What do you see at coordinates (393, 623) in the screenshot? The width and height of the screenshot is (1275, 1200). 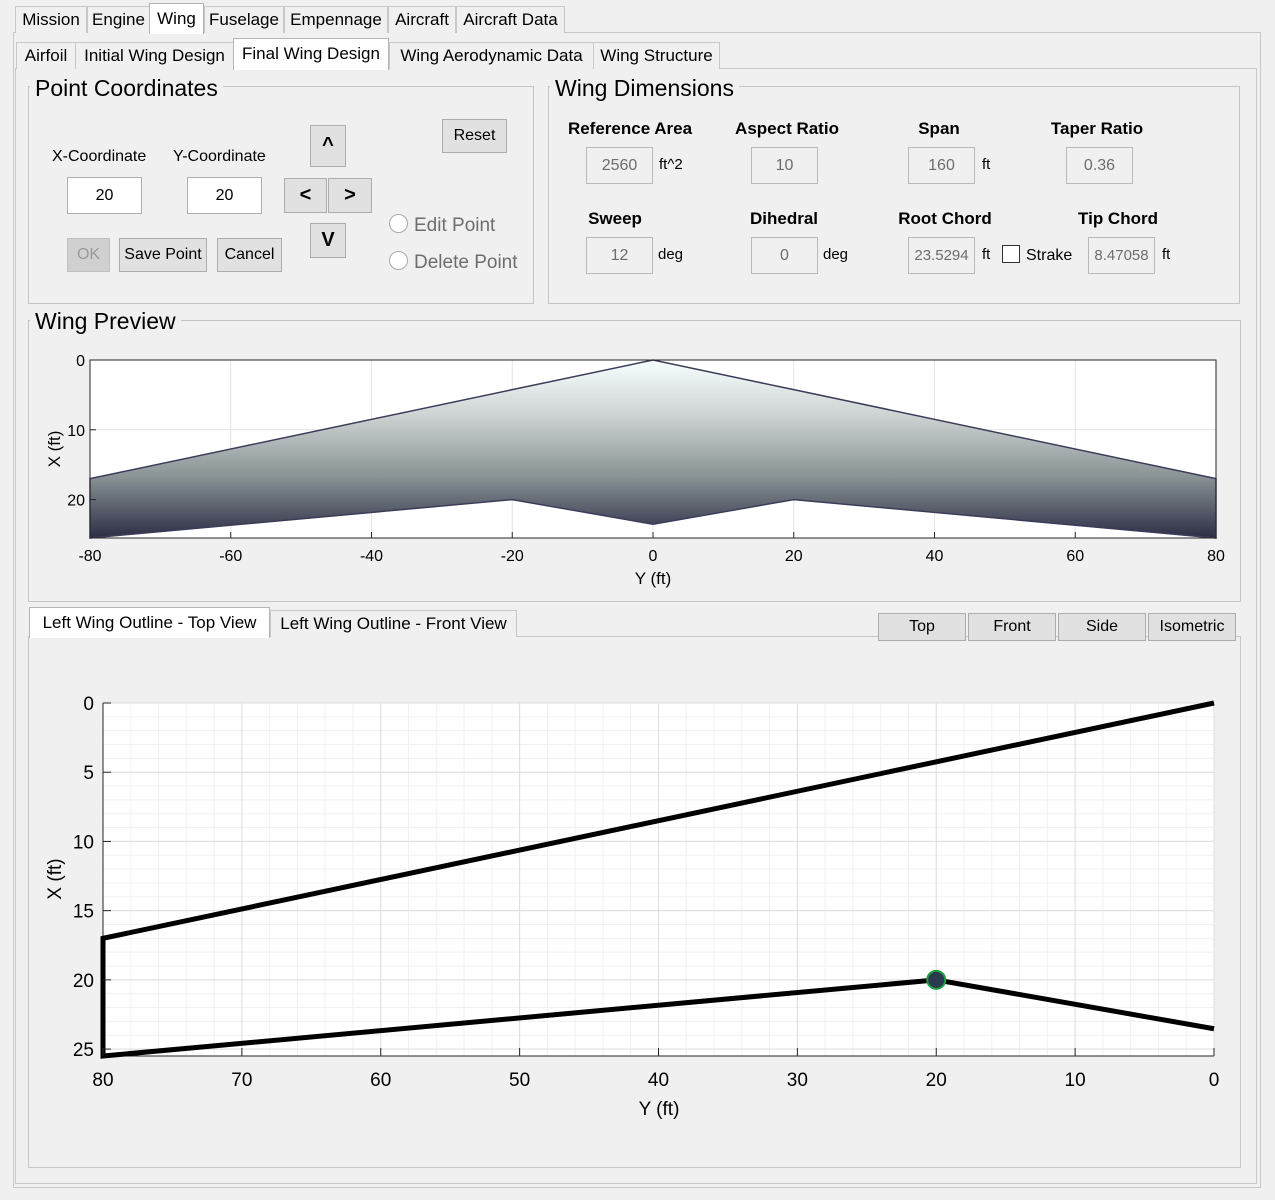 I see `tab-front-view: Left Wing Outline - Front View` at bounding box center [393, 623].